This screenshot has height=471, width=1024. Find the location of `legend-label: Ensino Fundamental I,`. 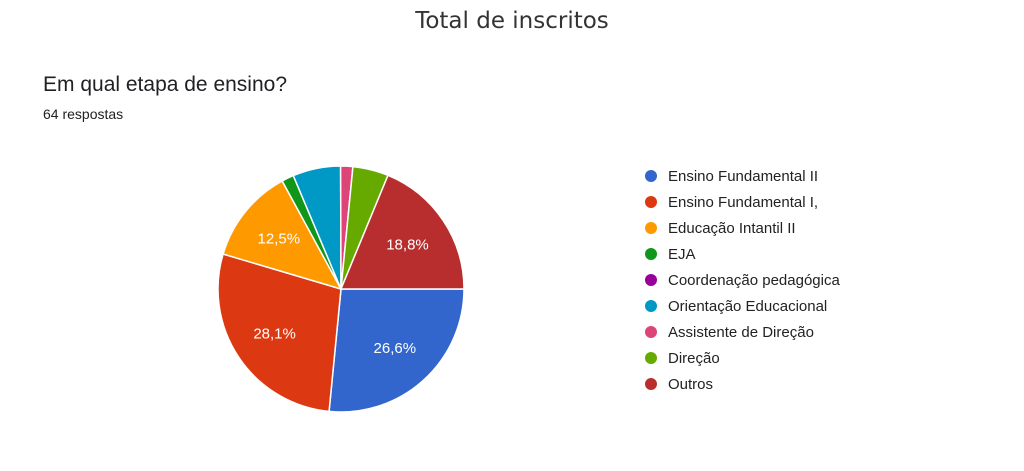

legend-label: Ensino Fundamental I, is located at coordinates (743, 202).